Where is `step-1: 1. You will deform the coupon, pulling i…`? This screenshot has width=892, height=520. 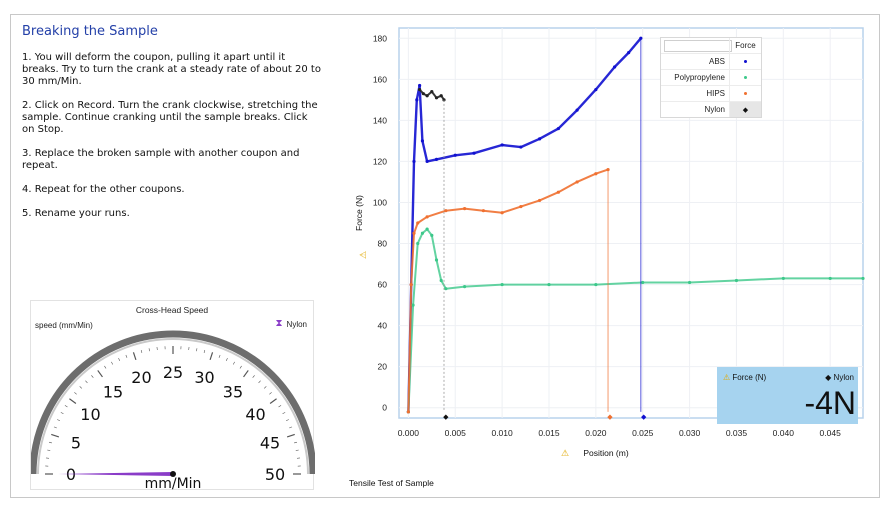
step-1: 1. You will deform the coupon, pulling i… is located at coordinates (171, 69).